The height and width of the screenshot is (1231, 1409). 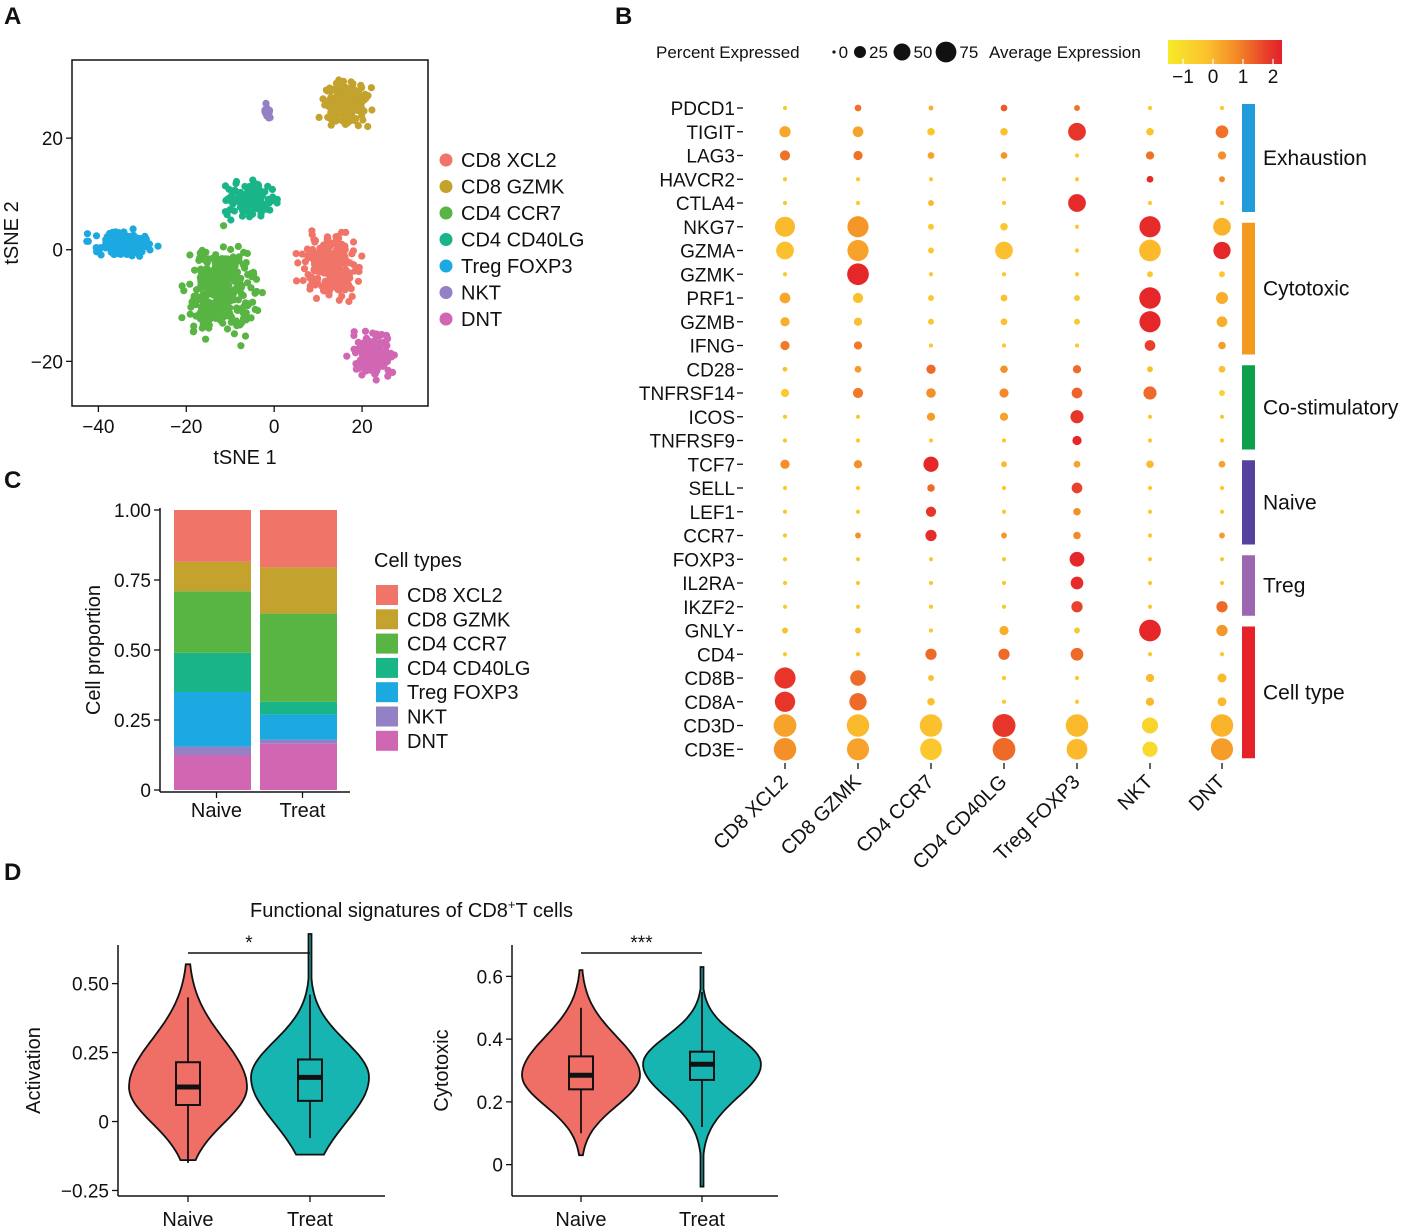 I want to click on bar-y-label: Cell proportion, so click(x=94, y=650).